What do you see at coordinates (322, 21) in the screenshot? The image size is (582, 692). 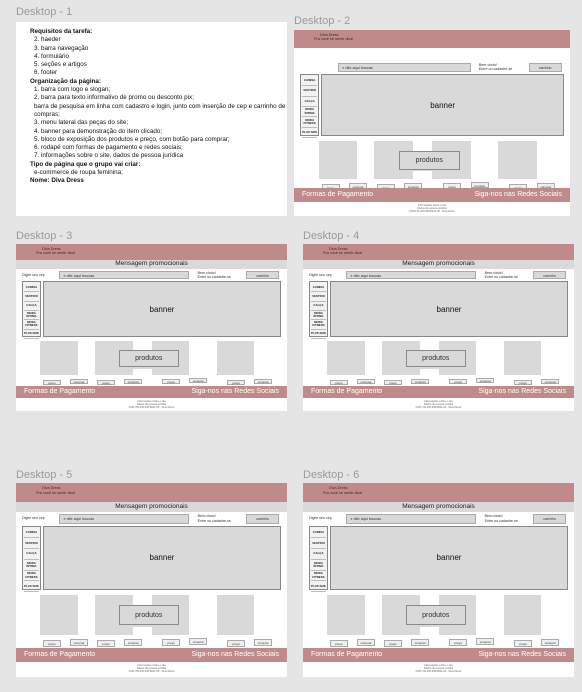 I see `frame-label-desktop-2: Desktop - 2` at bounding box center [322, 21].